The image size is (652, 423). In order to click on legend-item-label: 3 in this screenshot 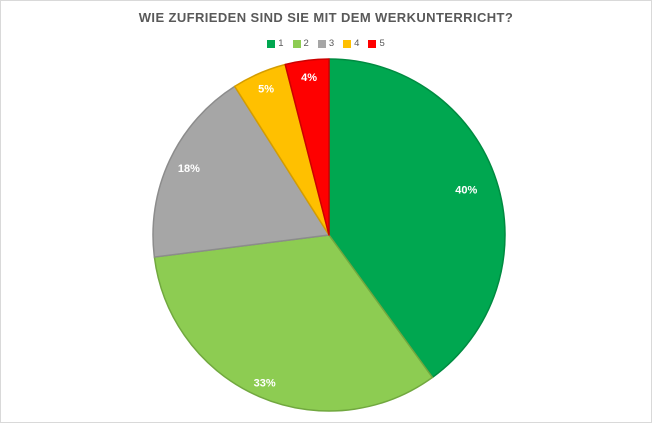, I will do `click(331, 43)`.